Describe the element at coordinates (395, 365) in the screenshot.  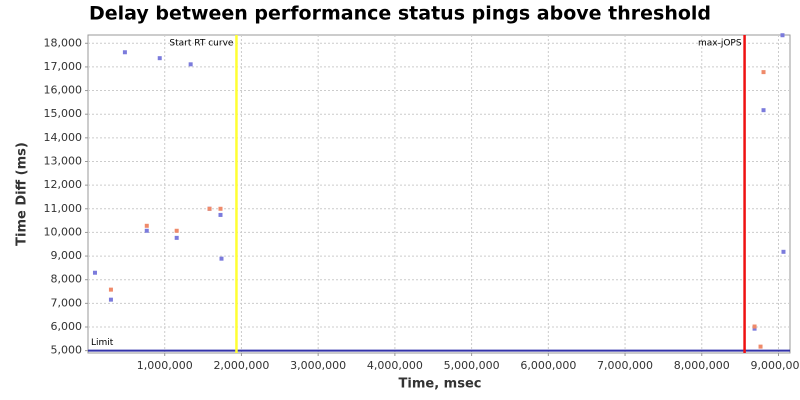
I see `x-tick-label: 4,000,000` at that location.